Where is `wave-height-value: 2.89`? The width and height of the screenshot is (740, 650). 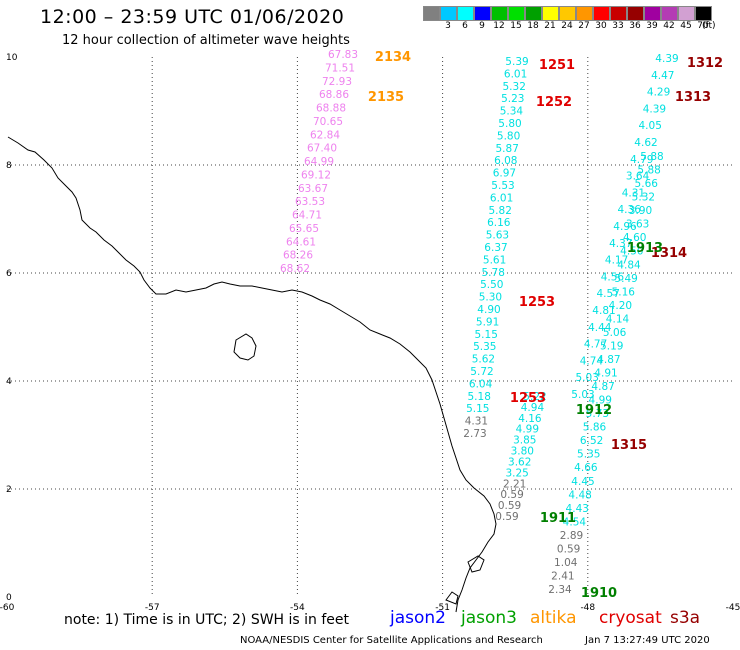
wave-height-value: 2.89 is located at coordinates (571, 536).